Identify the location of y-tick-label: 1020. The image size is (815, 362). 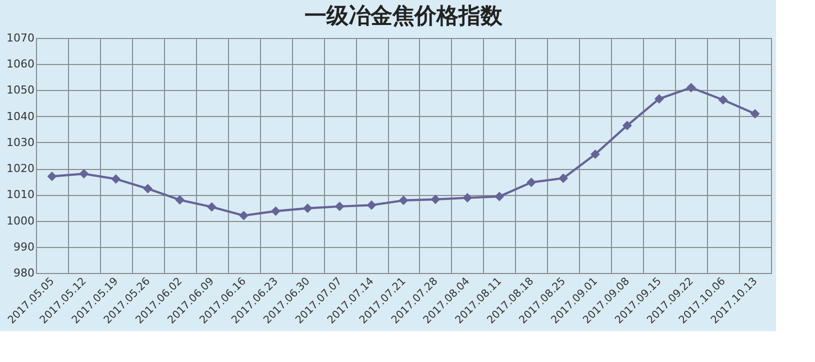
(20, 169).